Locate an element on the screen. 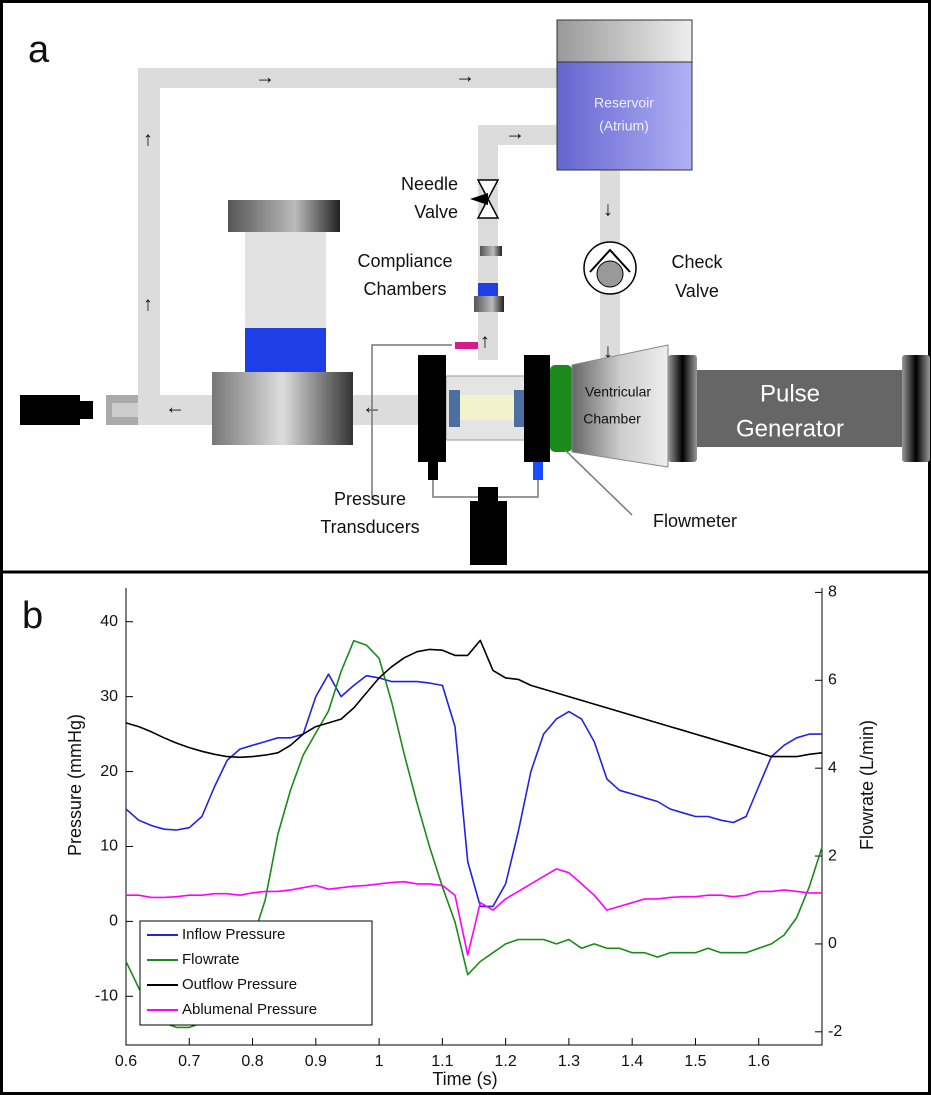 This screenshot has height=1095, width=931. legend-label: Ablumenal Pressure is located at coordinates (249, 1009).